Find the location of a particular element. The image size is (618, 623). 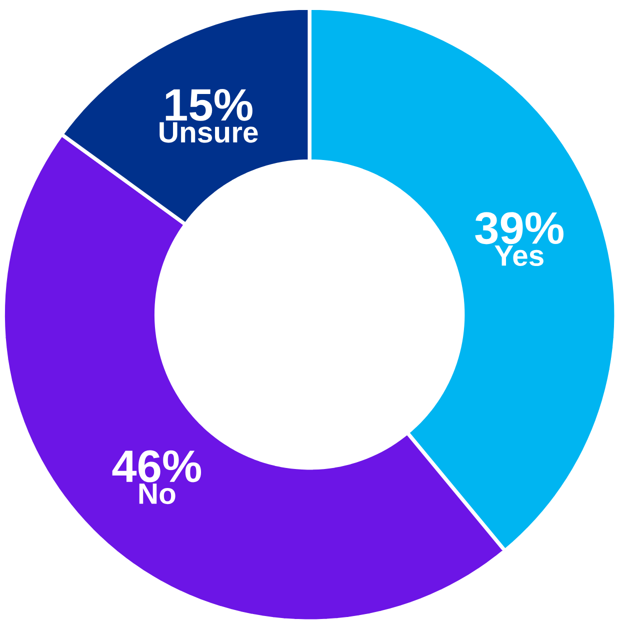

data-label: 39% is located at coordinates (519, 228).